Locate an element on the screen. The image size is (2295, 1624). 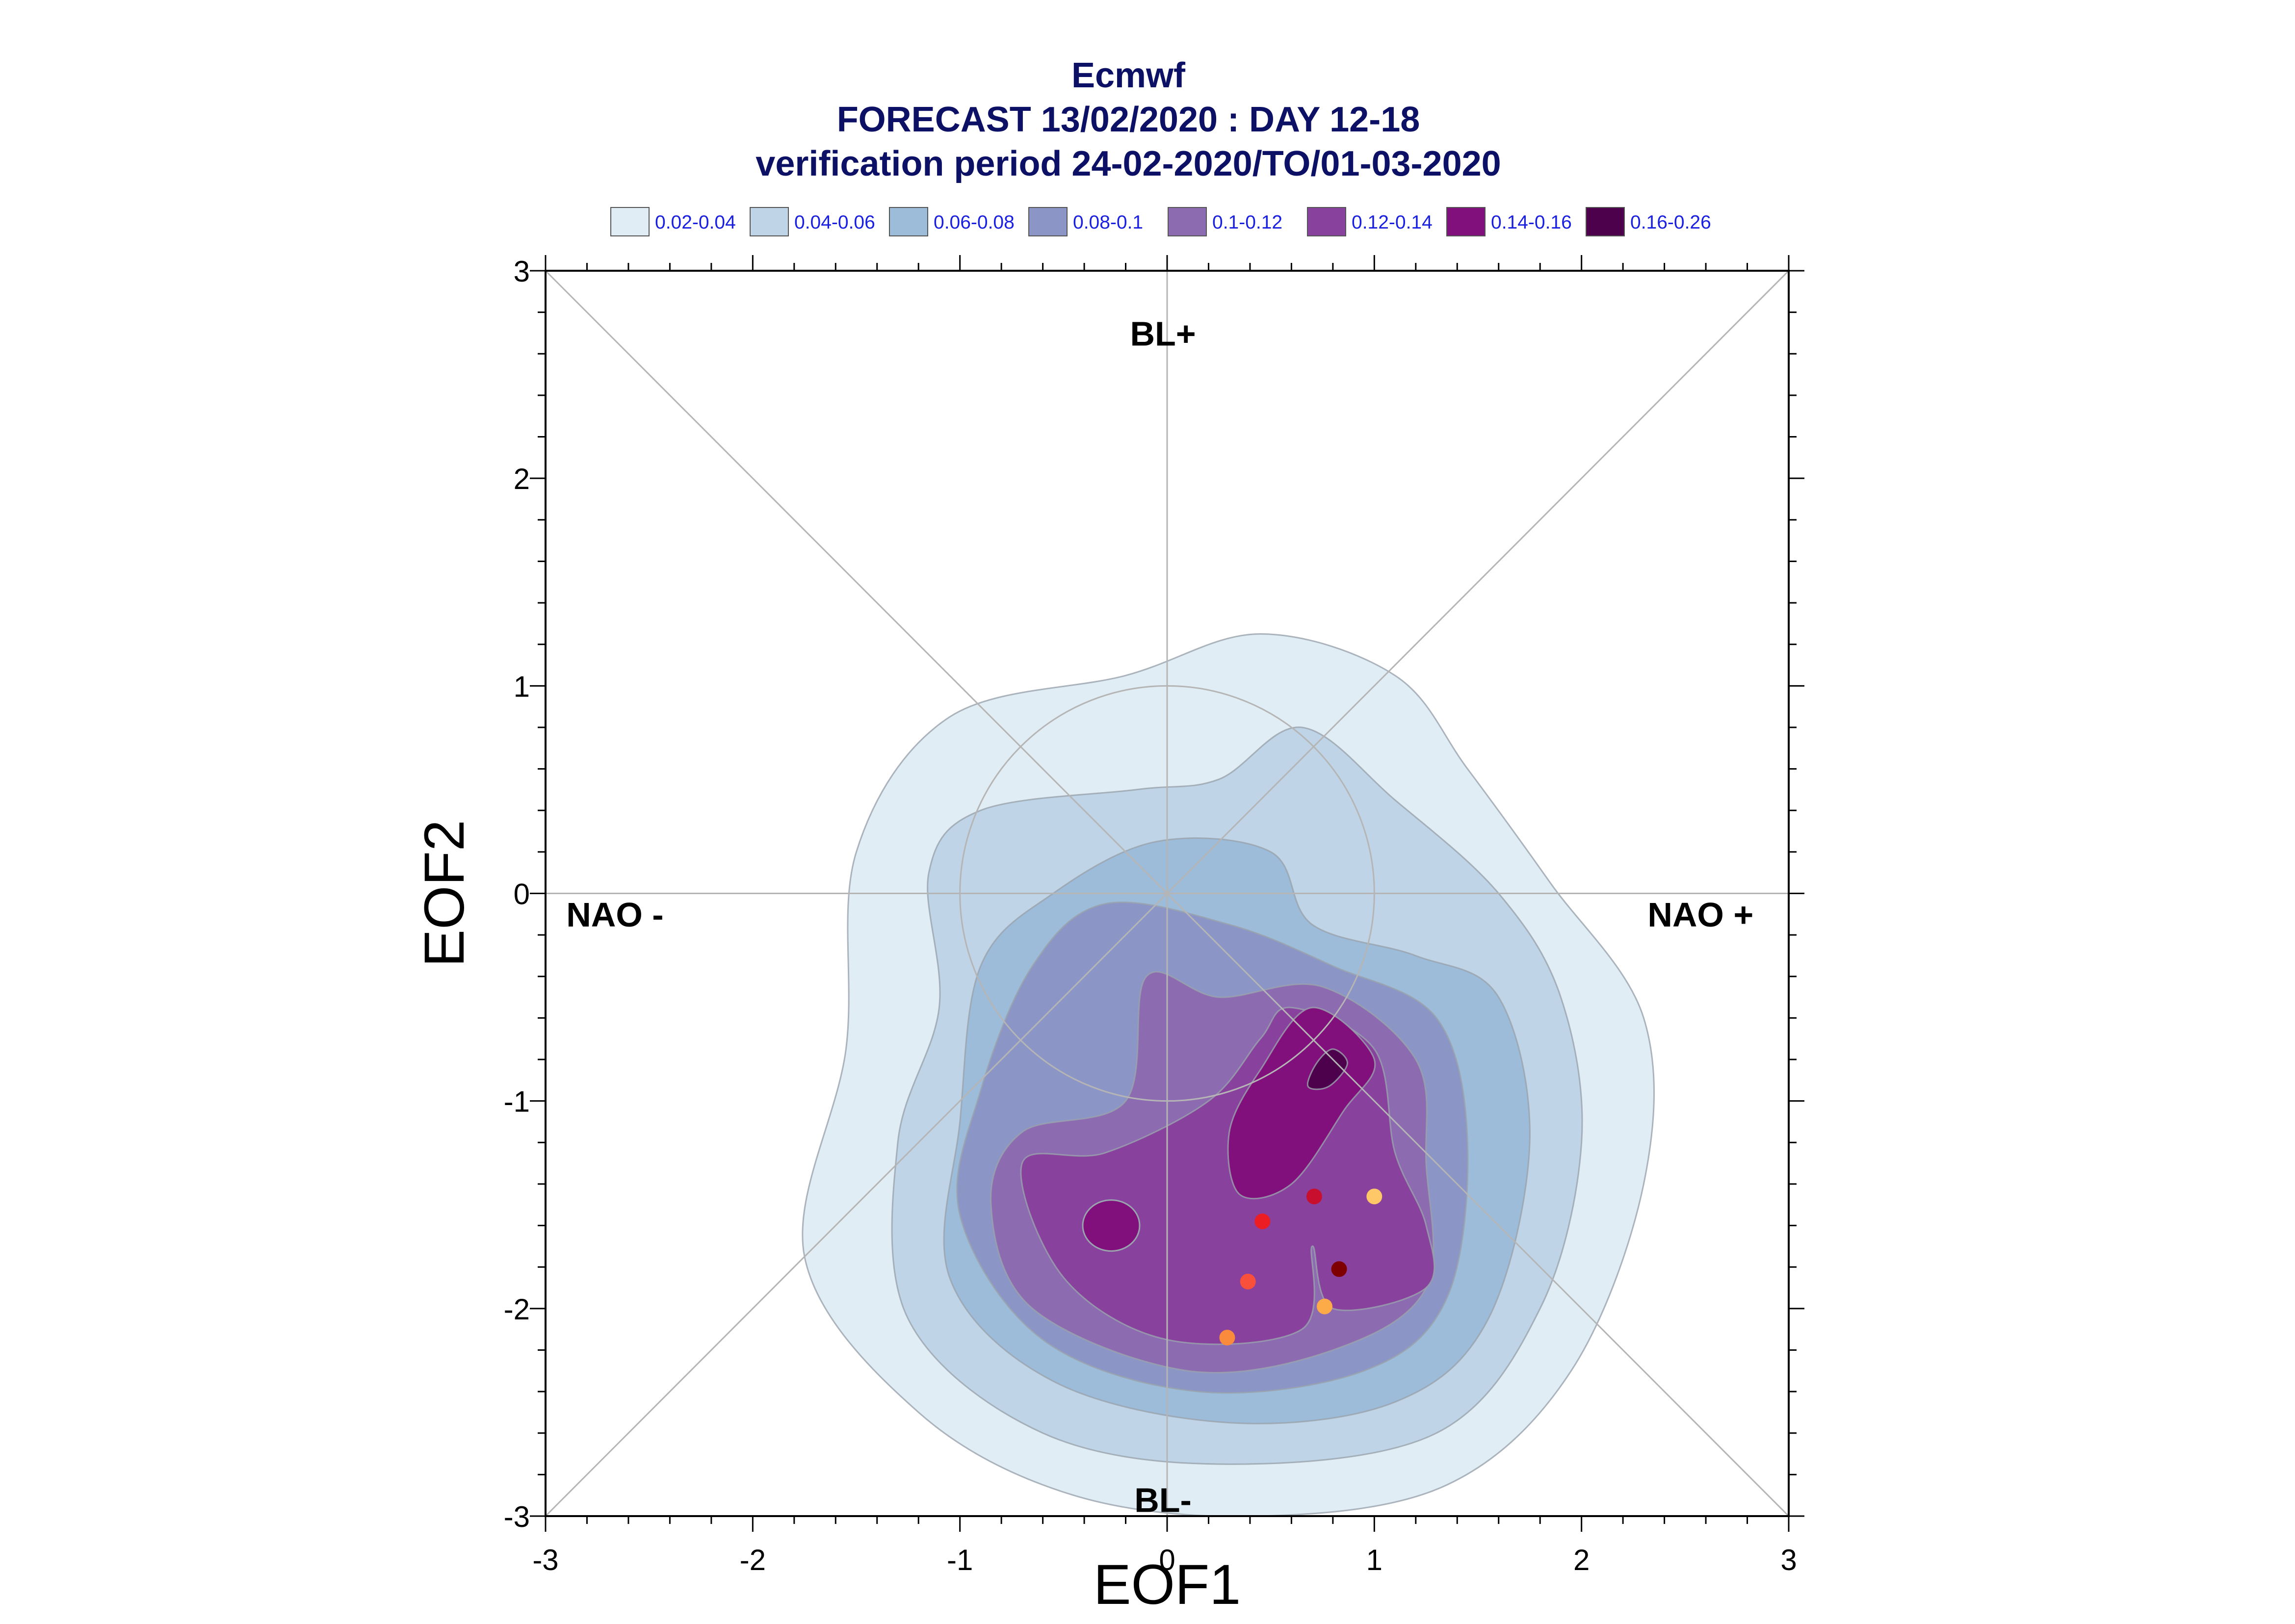
y-tick-label: 2 is located at coordinates (522, 479).